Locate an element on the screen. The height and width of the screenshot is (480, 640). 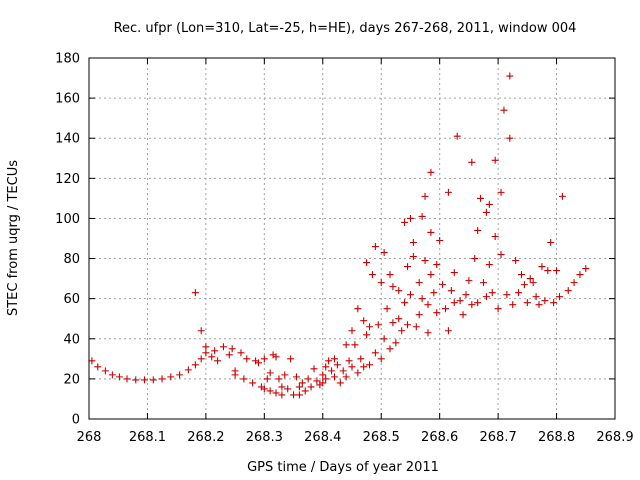
y-tick-label: 20 is located at coordinates (71, 379).